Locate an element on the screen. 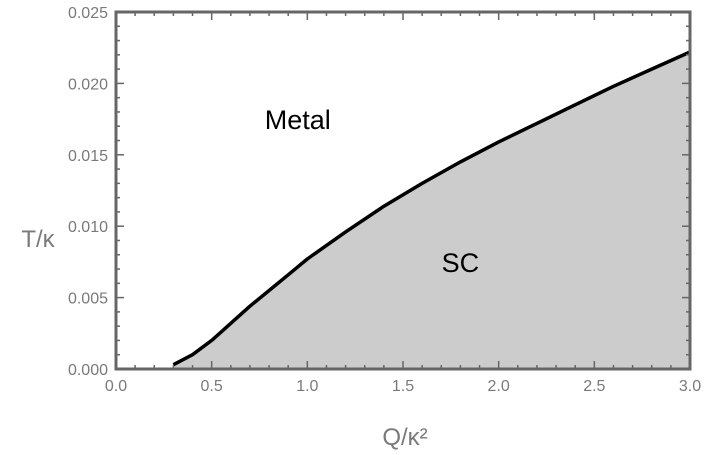 Image resolution: width=708 pixels, height=455 pixels. y-axis-label: T/κ is located at coordinates (38, 239).